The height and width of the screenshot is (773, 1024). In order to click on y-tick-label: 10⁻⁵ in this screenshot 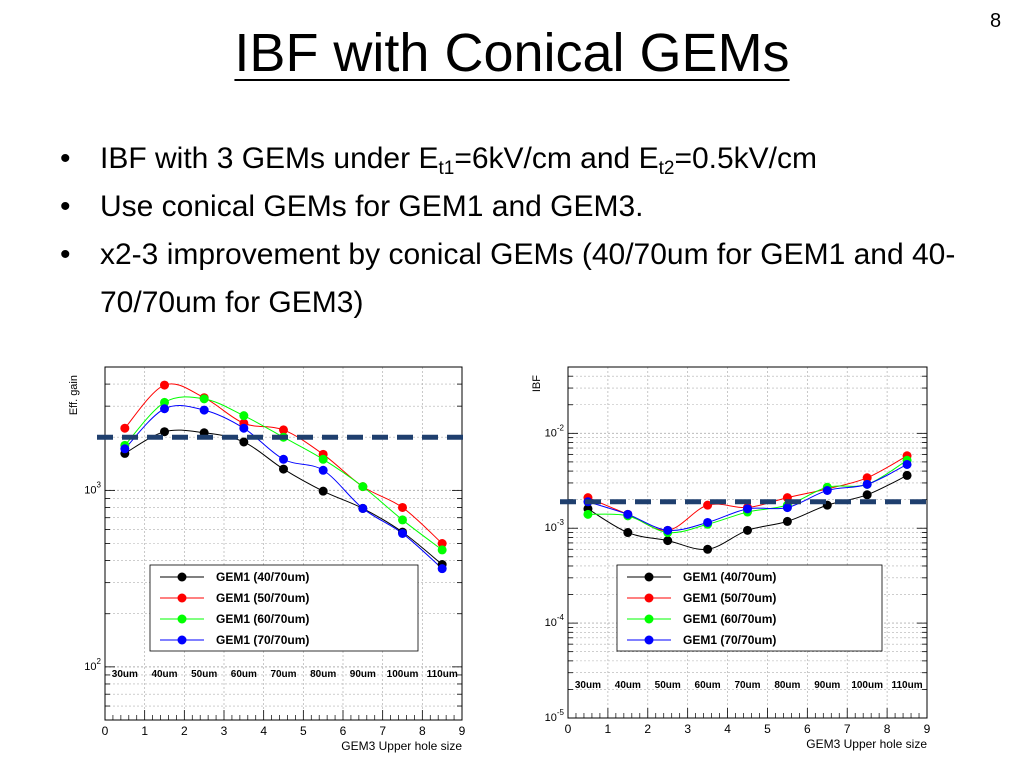, I will do `click(555, 716)`.